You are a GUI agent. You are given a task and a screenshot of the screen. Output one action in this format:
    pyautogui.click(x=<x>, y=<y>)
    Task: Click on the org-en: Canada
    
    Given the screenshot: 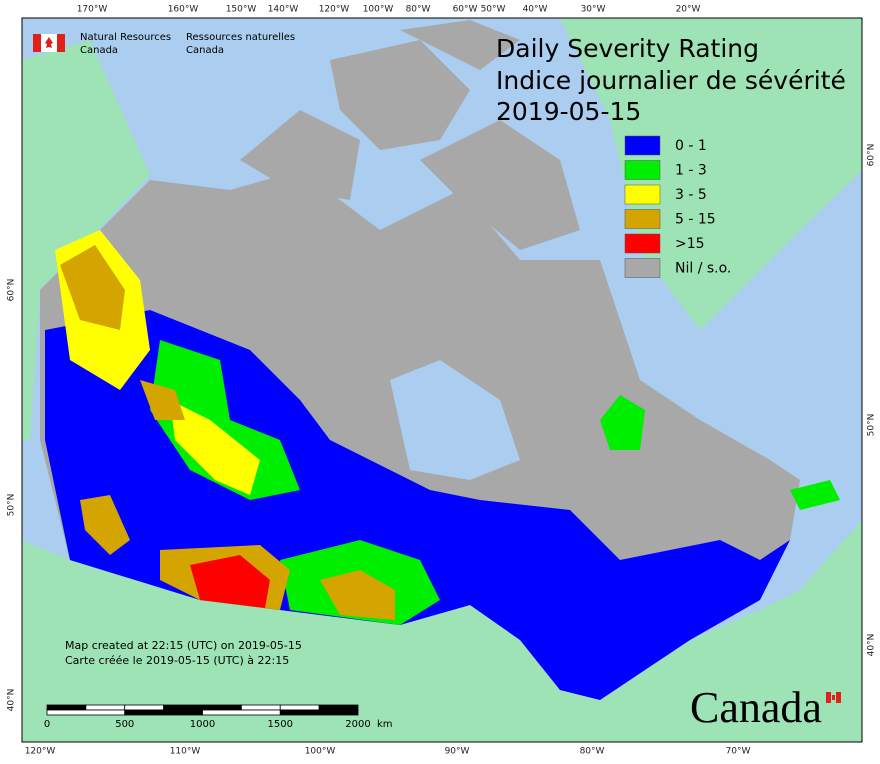 What is the action you would take?
    pyautogui.click(x=99, y=50)
    